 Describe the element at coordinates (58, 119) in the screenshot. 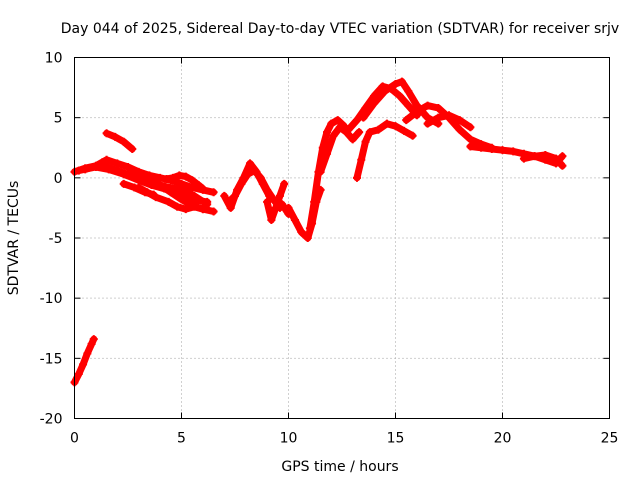

I see `y-tick-label: 5` at that location.